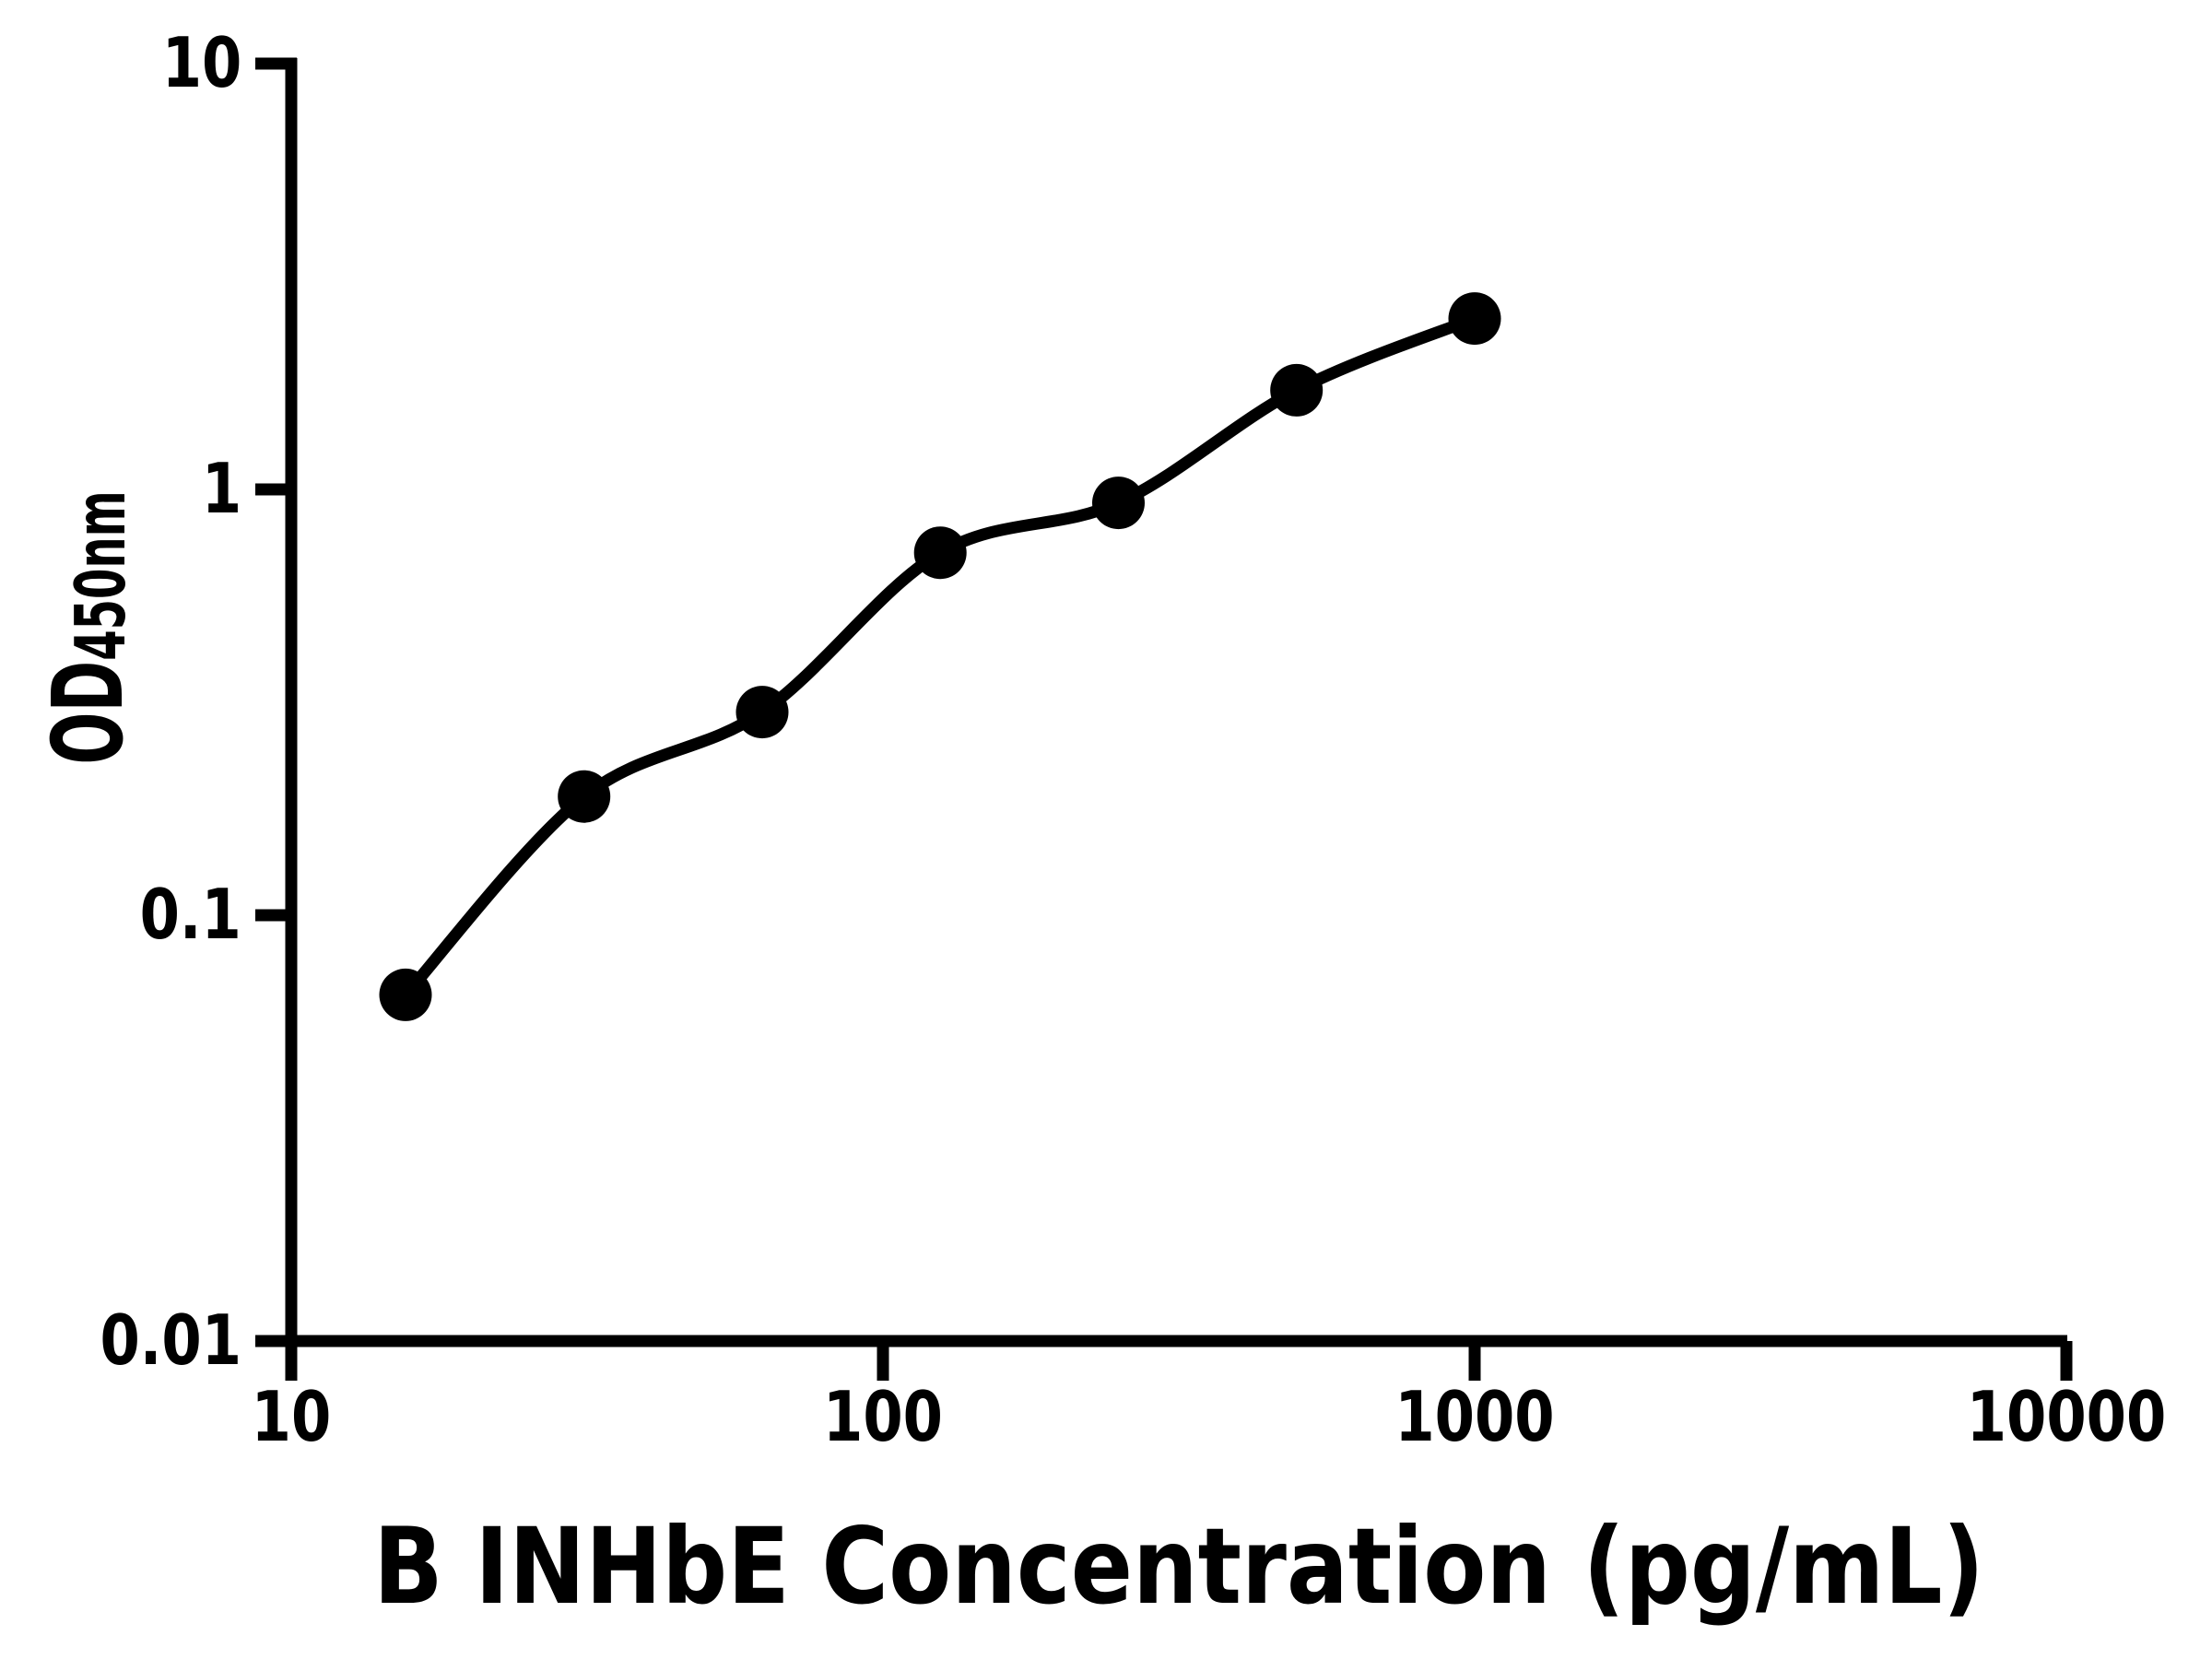  Describe the element at coordinates (221, 488) in the screenshot. I see `y-tick-label-1: 1` at that location.